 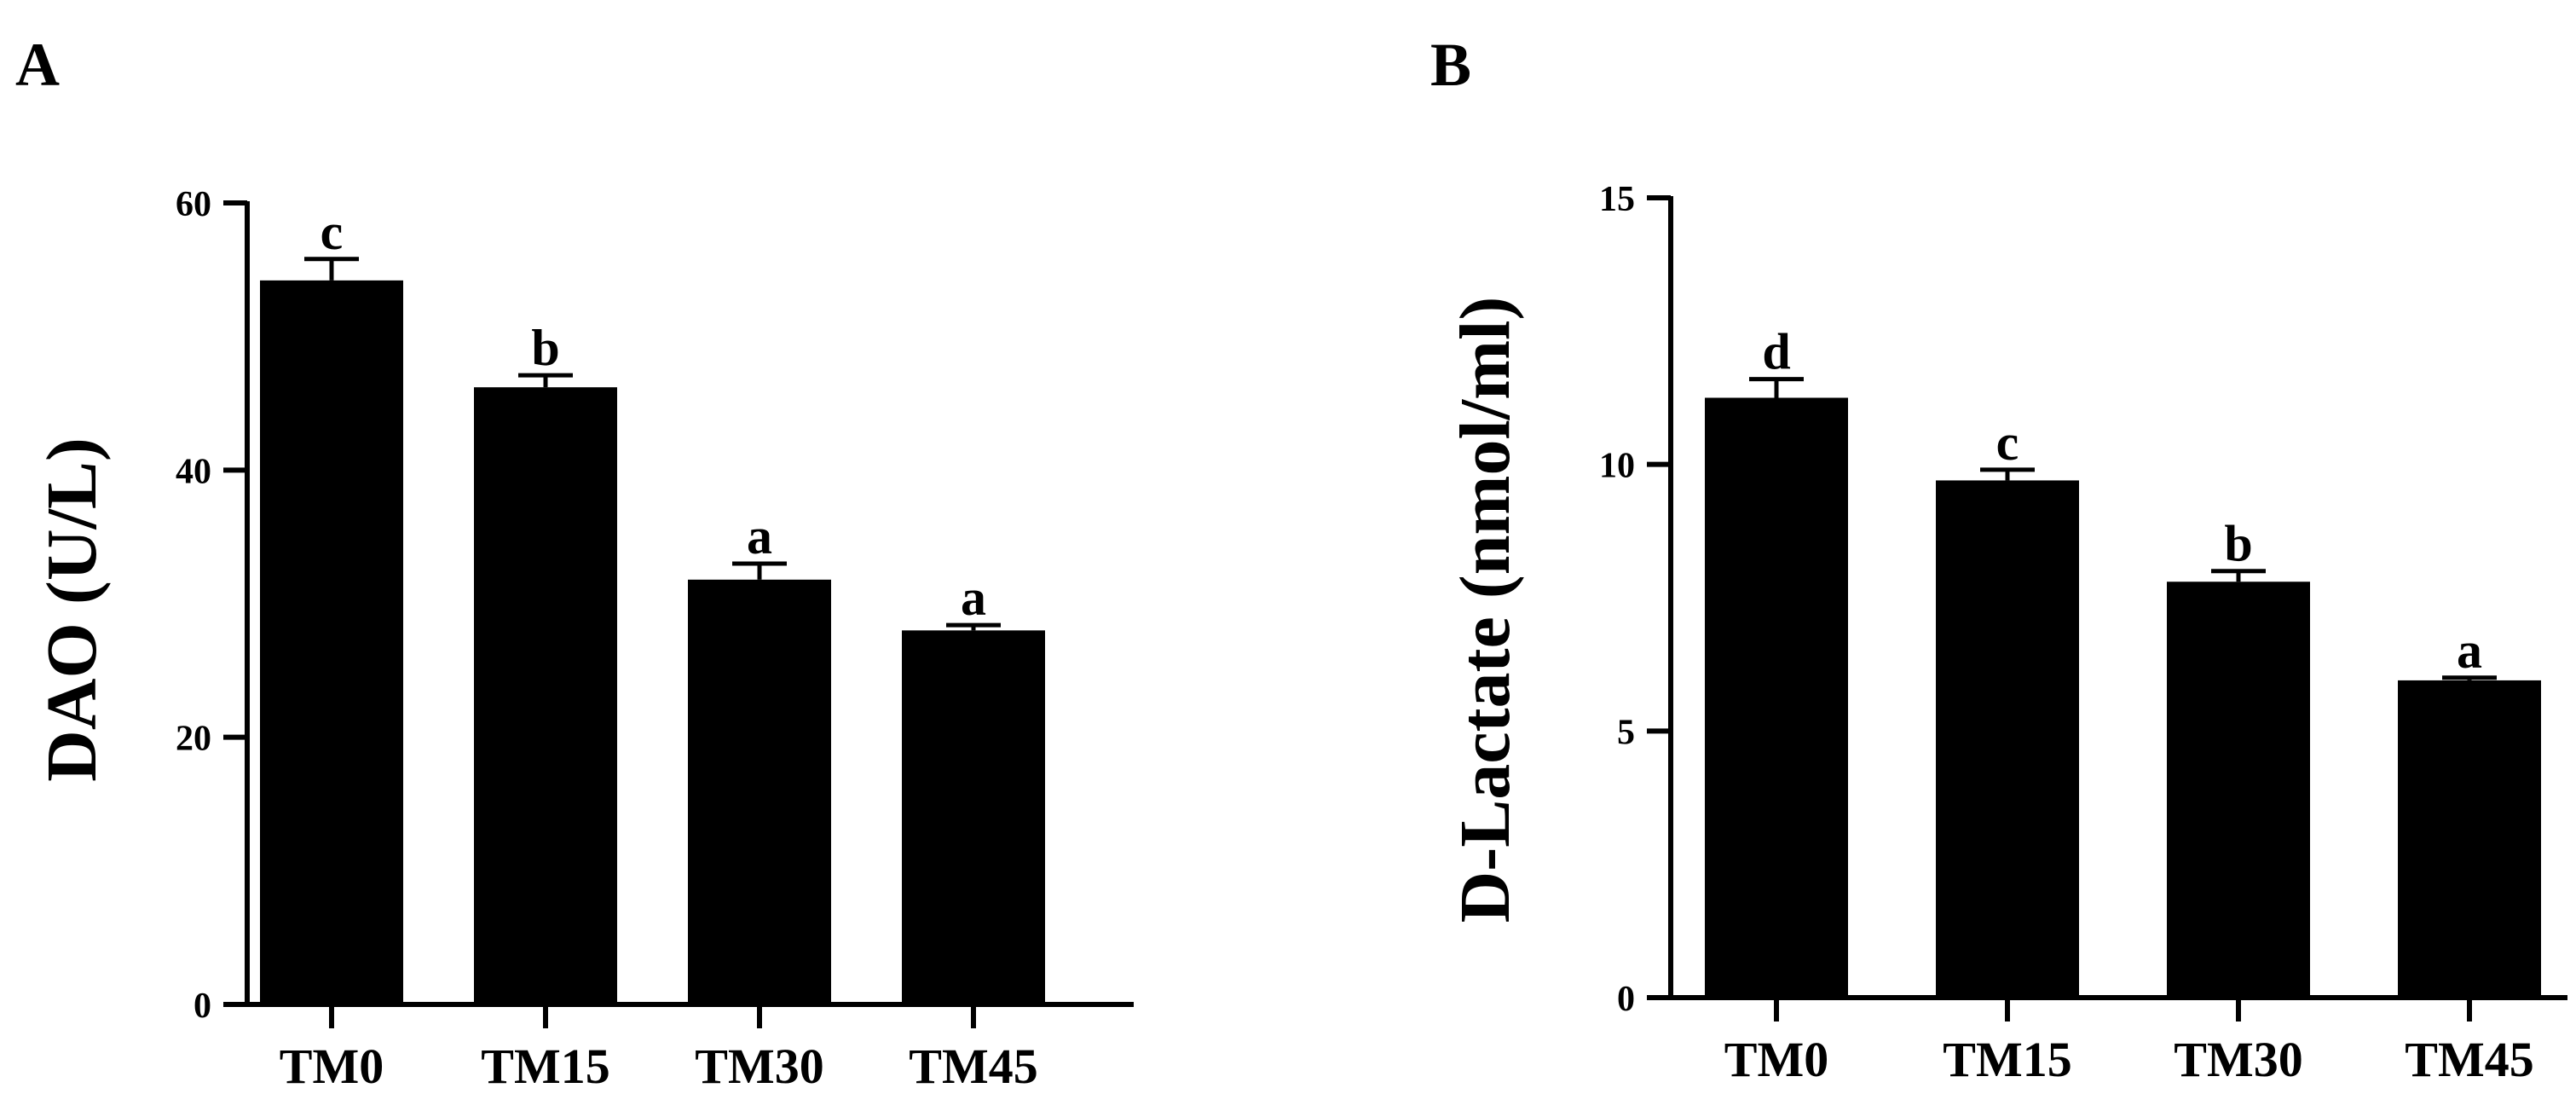 What do you see at coordinates (973, 1066) in the screenshot?
I see `panel-a-x-tick-label: TM45` at bounding box center [973, 1066].